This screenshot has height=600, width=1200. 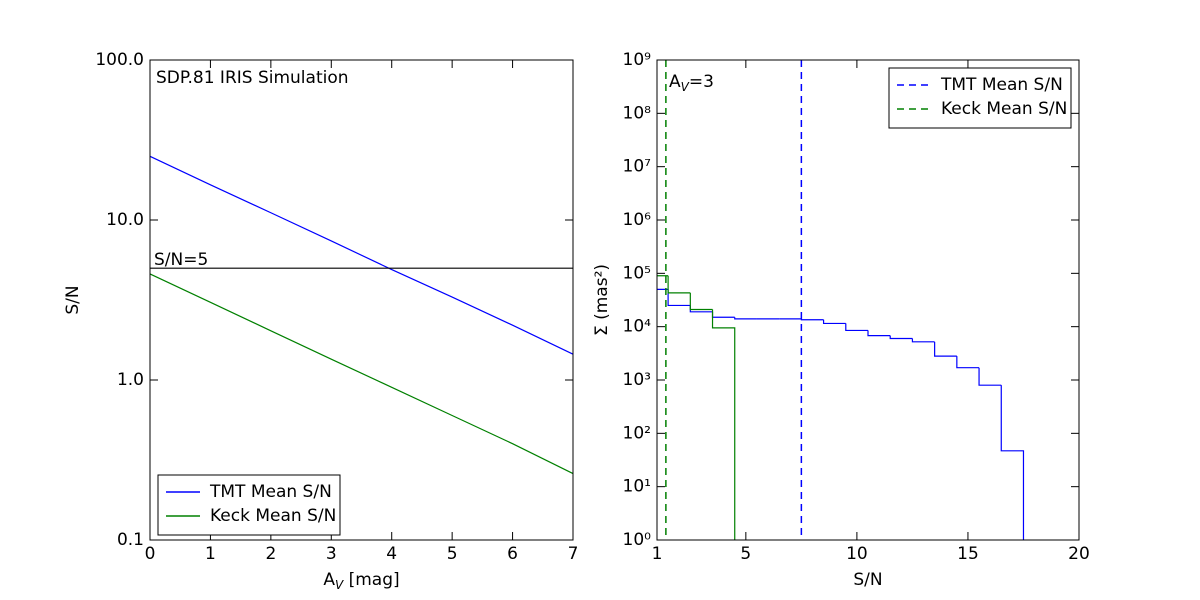 I want to click on y-tick-label: 10⁷, so click(x=637, y=167).